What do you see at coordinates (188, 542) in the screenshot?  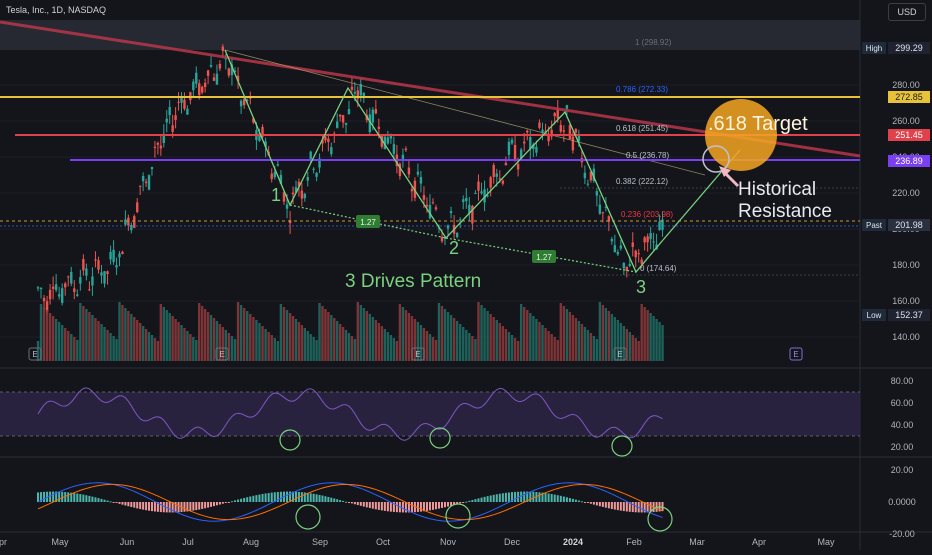 I see `time-axis-label: Jul` at bounding box center [188, 542].